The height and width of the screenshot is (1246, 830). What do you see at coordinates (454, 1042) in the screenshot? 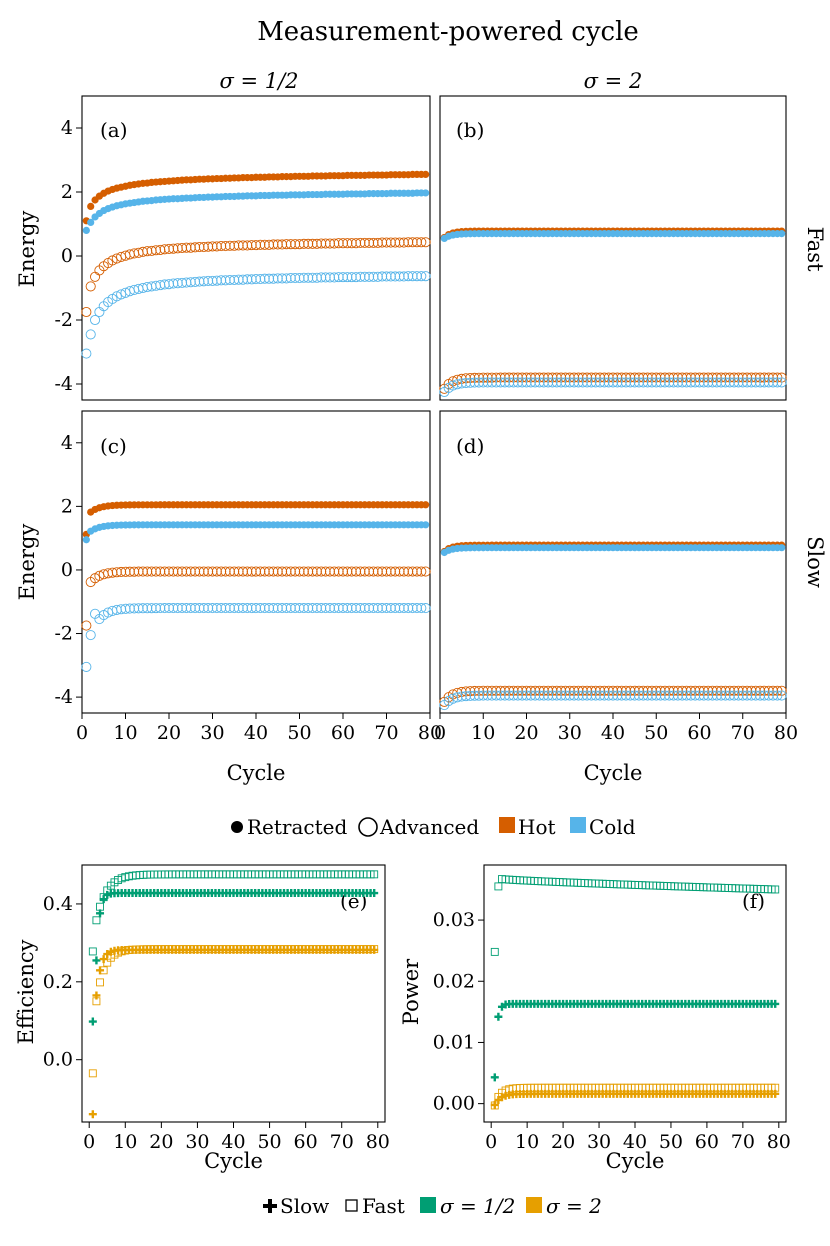
I see `panel-f-ytick-label: 0.01` at bounding box center [454, 1042].